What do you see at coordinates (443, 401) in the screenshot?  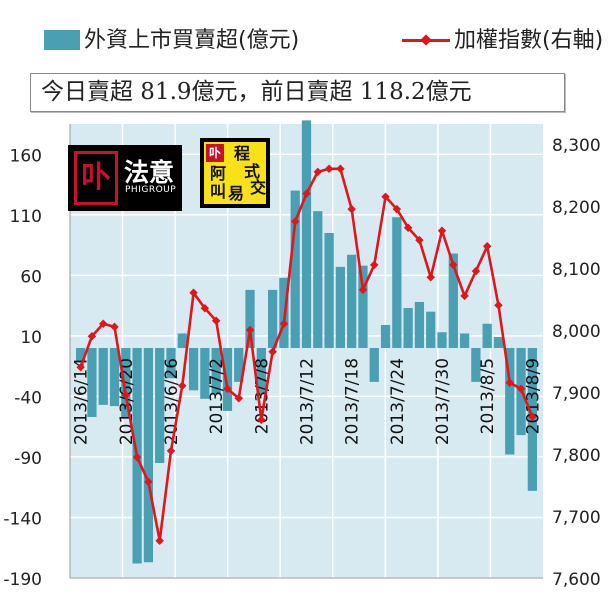 I see `x-tick-label: 2013/7/30` at bounding box center [443, 401].